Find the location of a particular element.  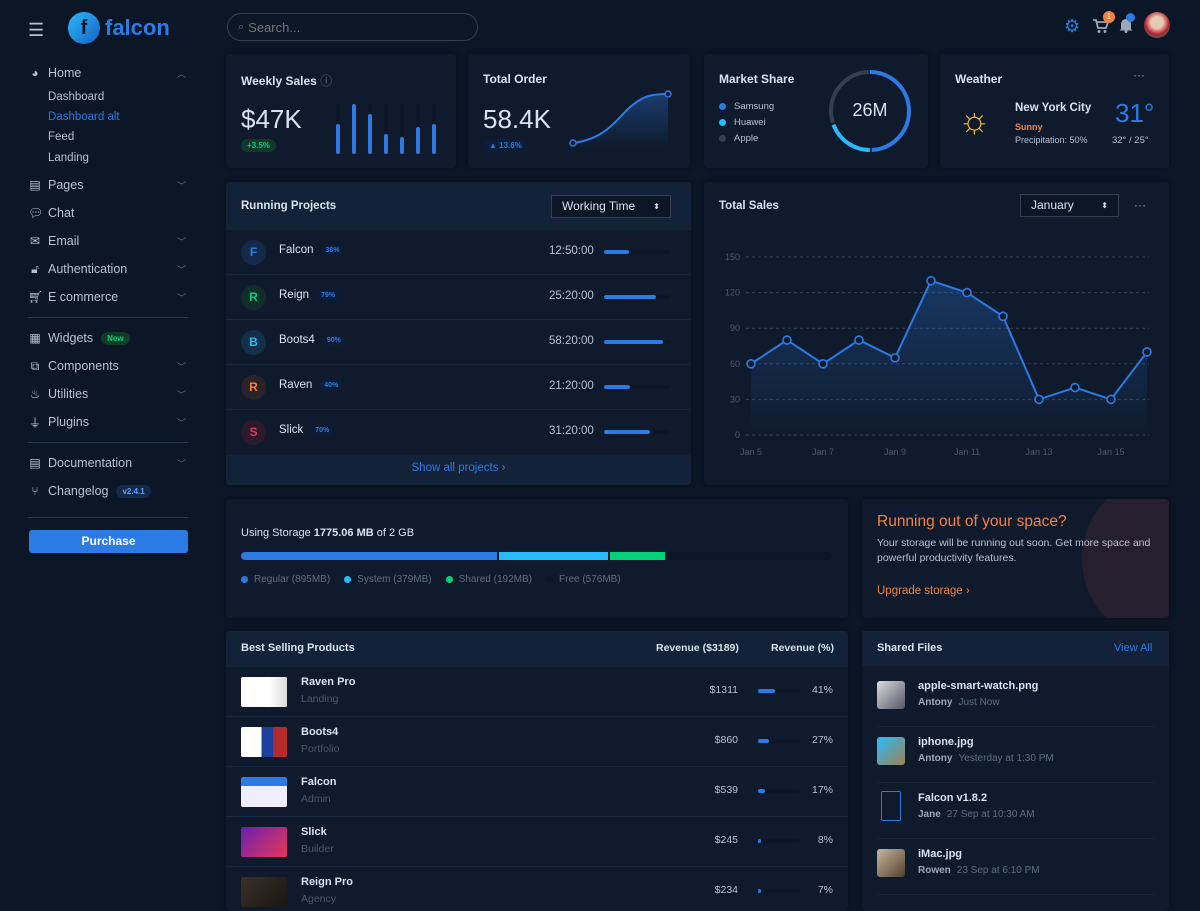

area-fill is located at coordinates (949, 357).